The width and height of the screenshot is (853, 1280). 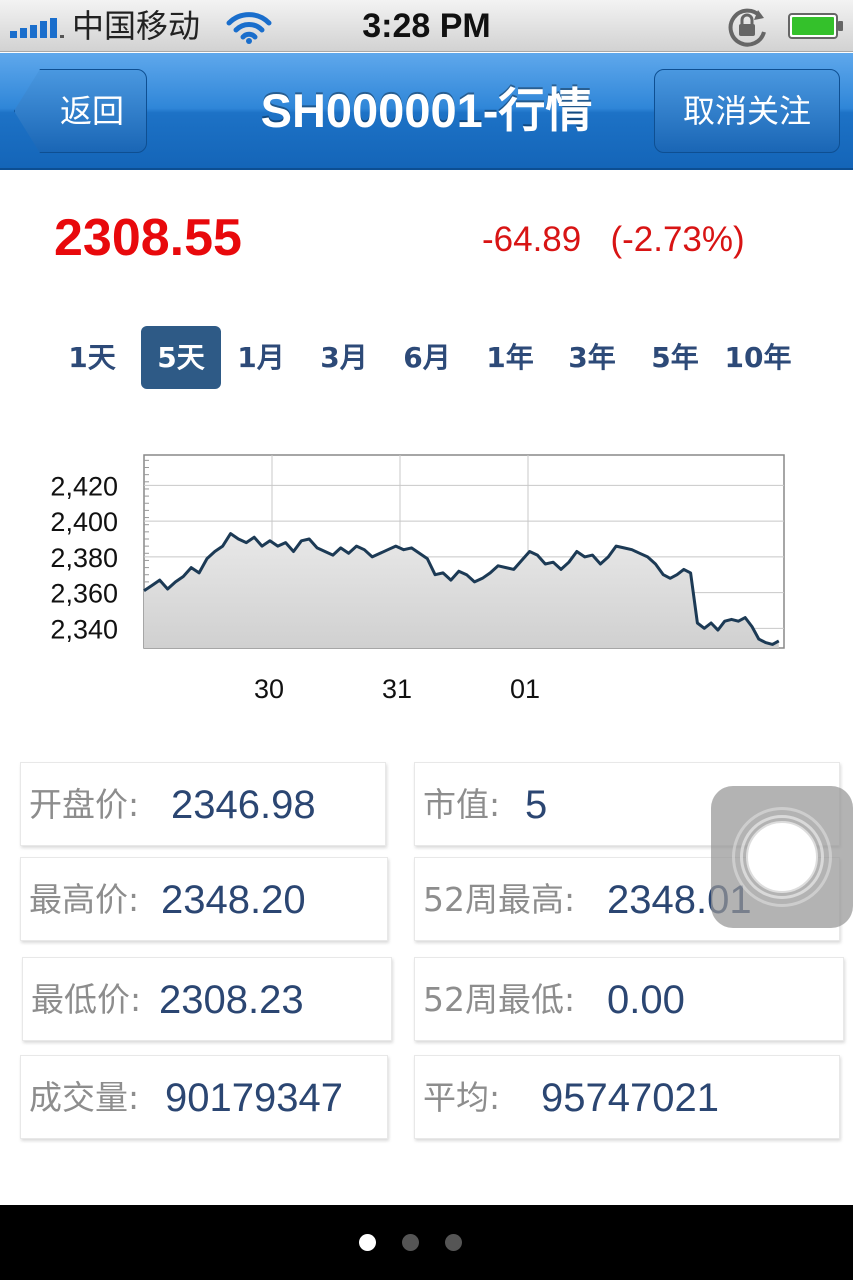 What do you see at coordinates (397, 689) in the screenshot?
I see `chart-x-tick-label: 31` at bounding box center [397, 689].